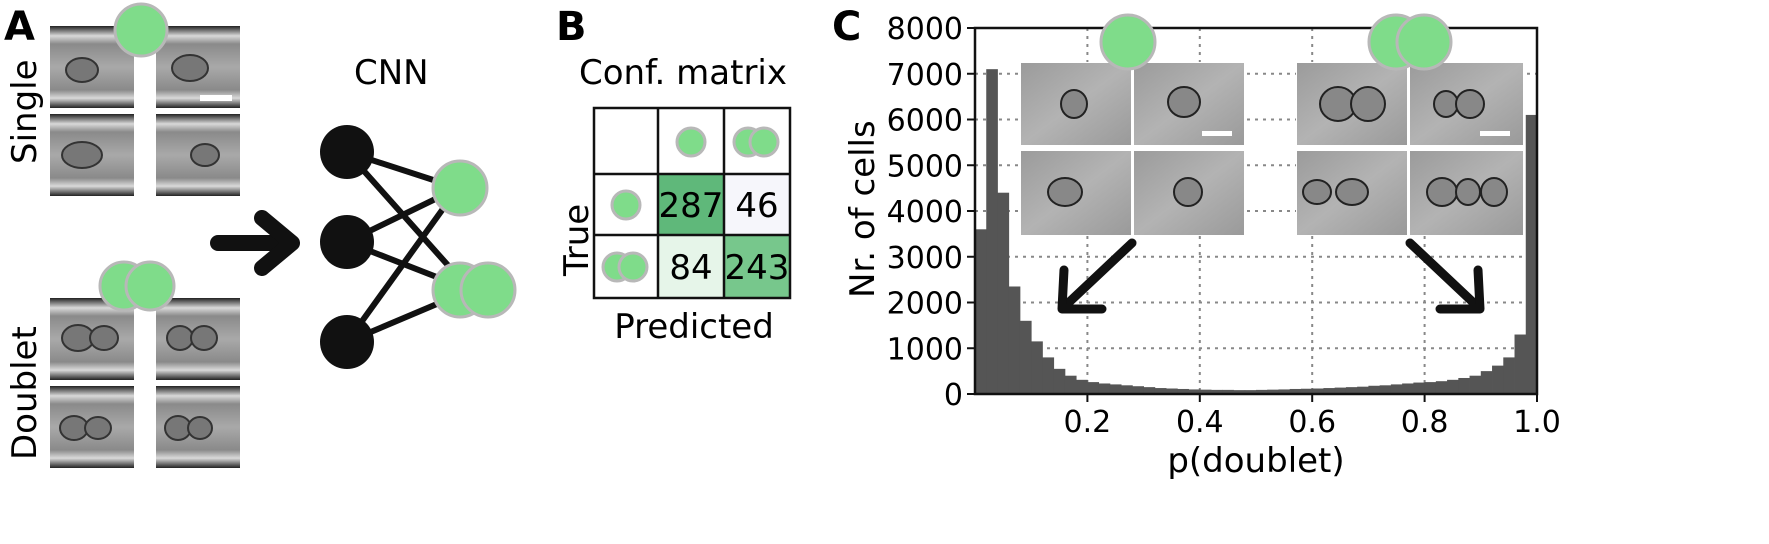  Describe the element at coordinates (925, 212) in the screenshot. I see `y-tick-label: 4000` at that location.